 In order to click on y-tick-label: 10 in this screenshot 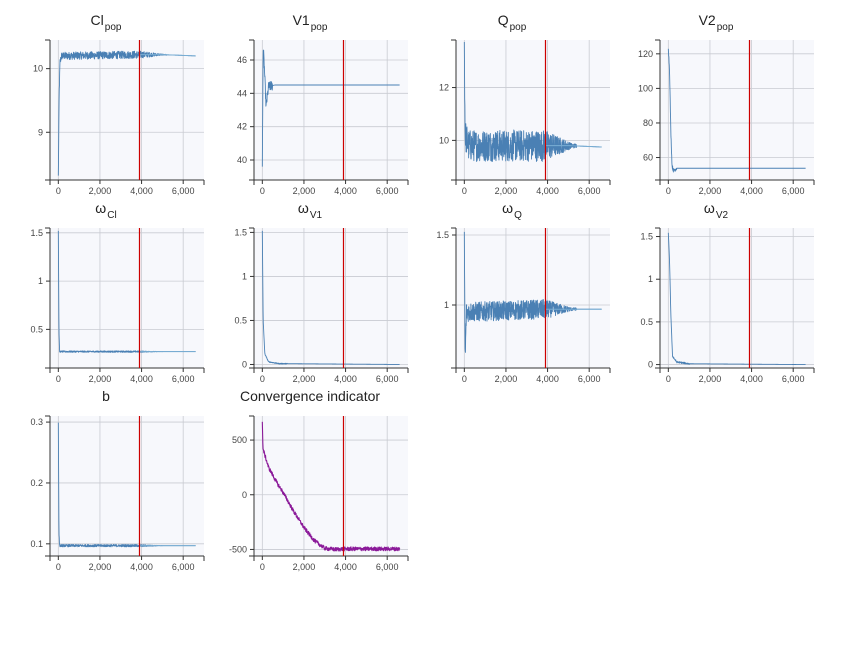, I will do `click(38, 69)`.